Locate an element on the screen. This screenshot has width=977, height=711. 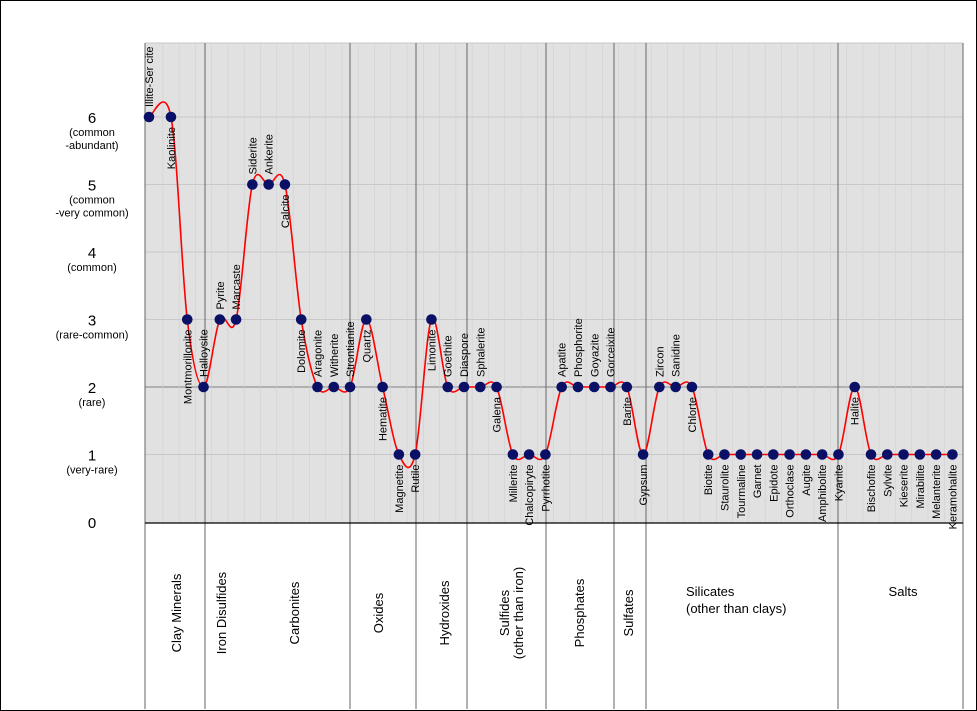
group-label-8: (other than clays) is located at coordinates (736, 608).